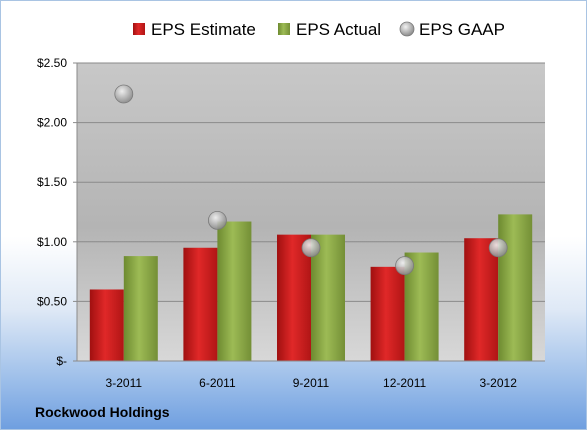 The width and height of the screenshot is (587, 431). What do you see at coordinates (52, 301) in the screenshot?
I see `y-tick-label: $0.50` at bounding box center [52, 301].